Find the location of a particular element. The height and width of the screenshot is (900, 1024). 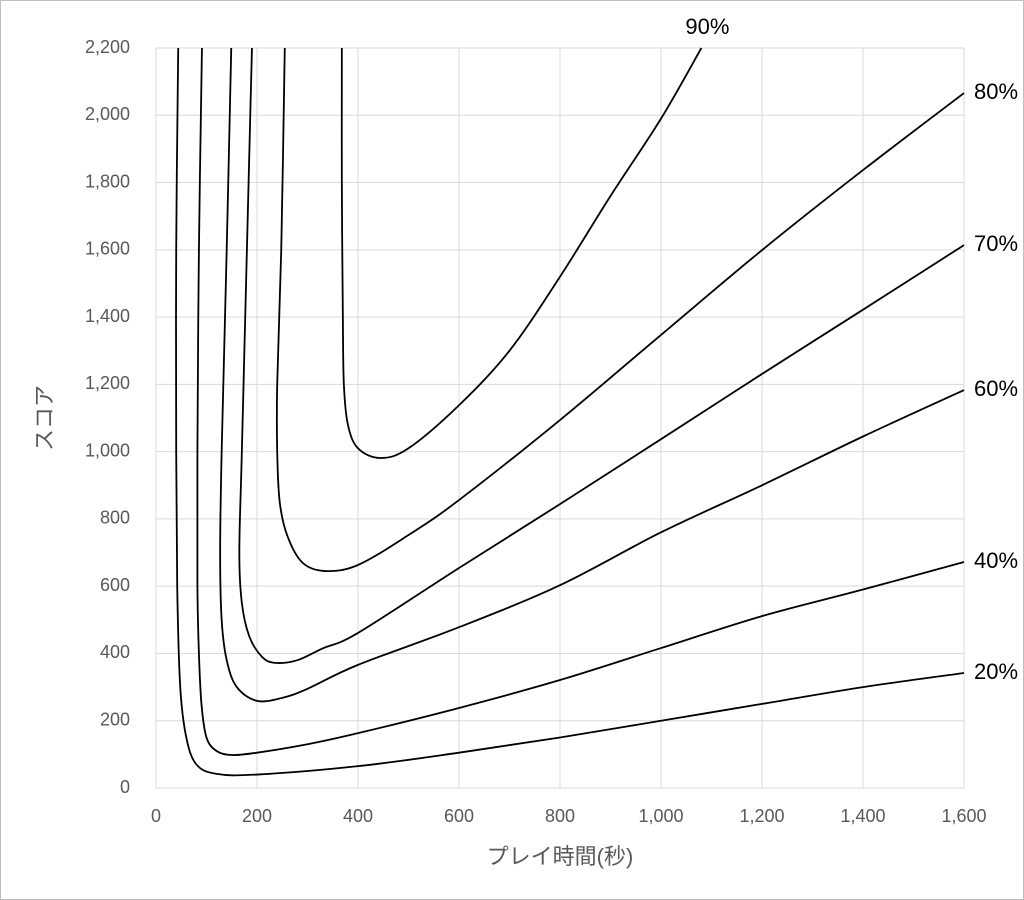

y-tick-label: 1,000 is located at coordinates (107, 450).